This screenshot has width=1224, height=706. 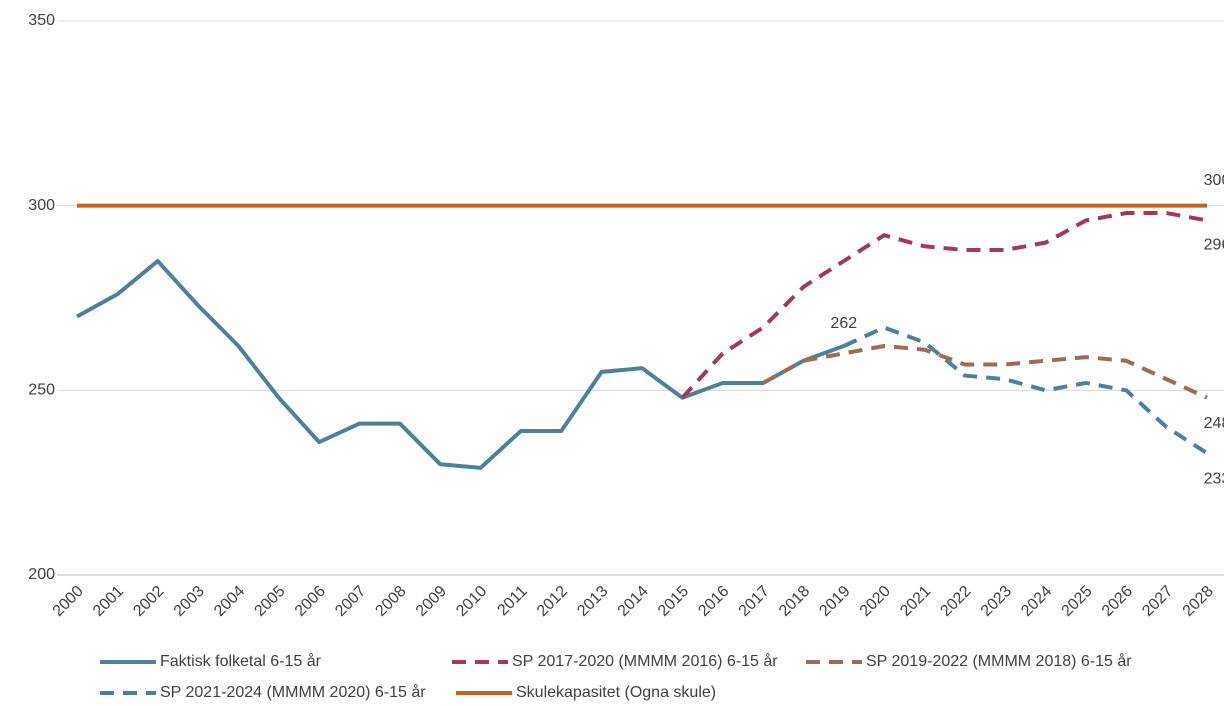 What do you see at coordinates (41, 205) in the screenshot?
I see `y-tick-label: 300` at bounding box center [41, 205].